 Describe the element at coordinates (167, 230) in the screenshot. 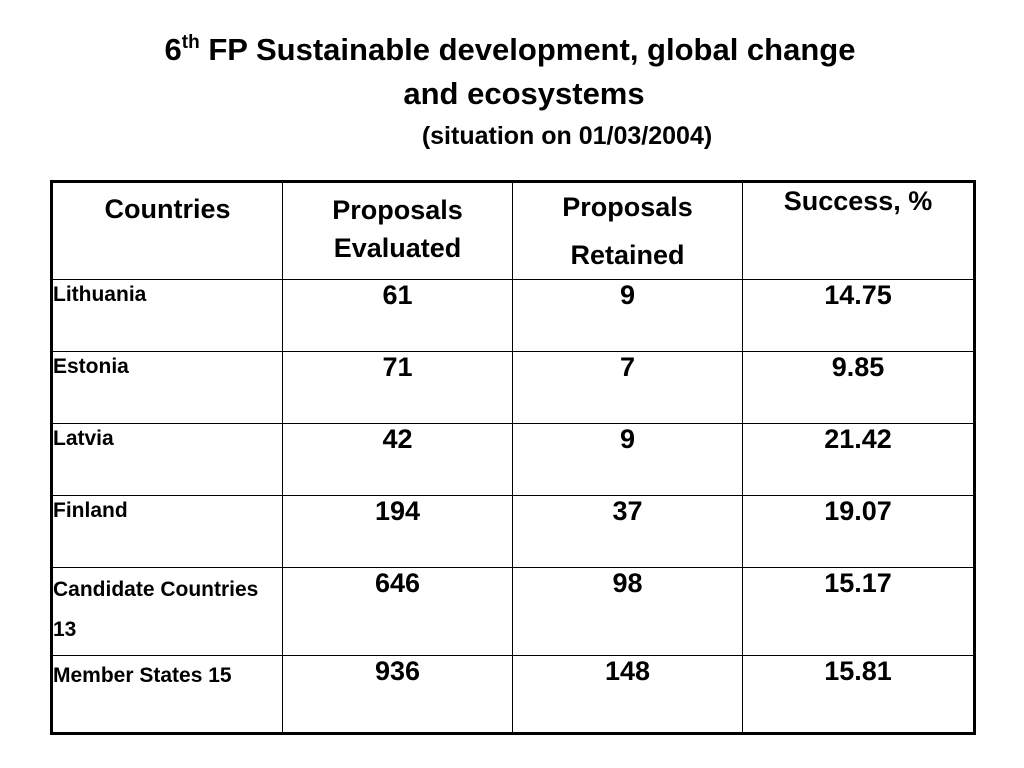

I see `header-countries: Countries` at that location.